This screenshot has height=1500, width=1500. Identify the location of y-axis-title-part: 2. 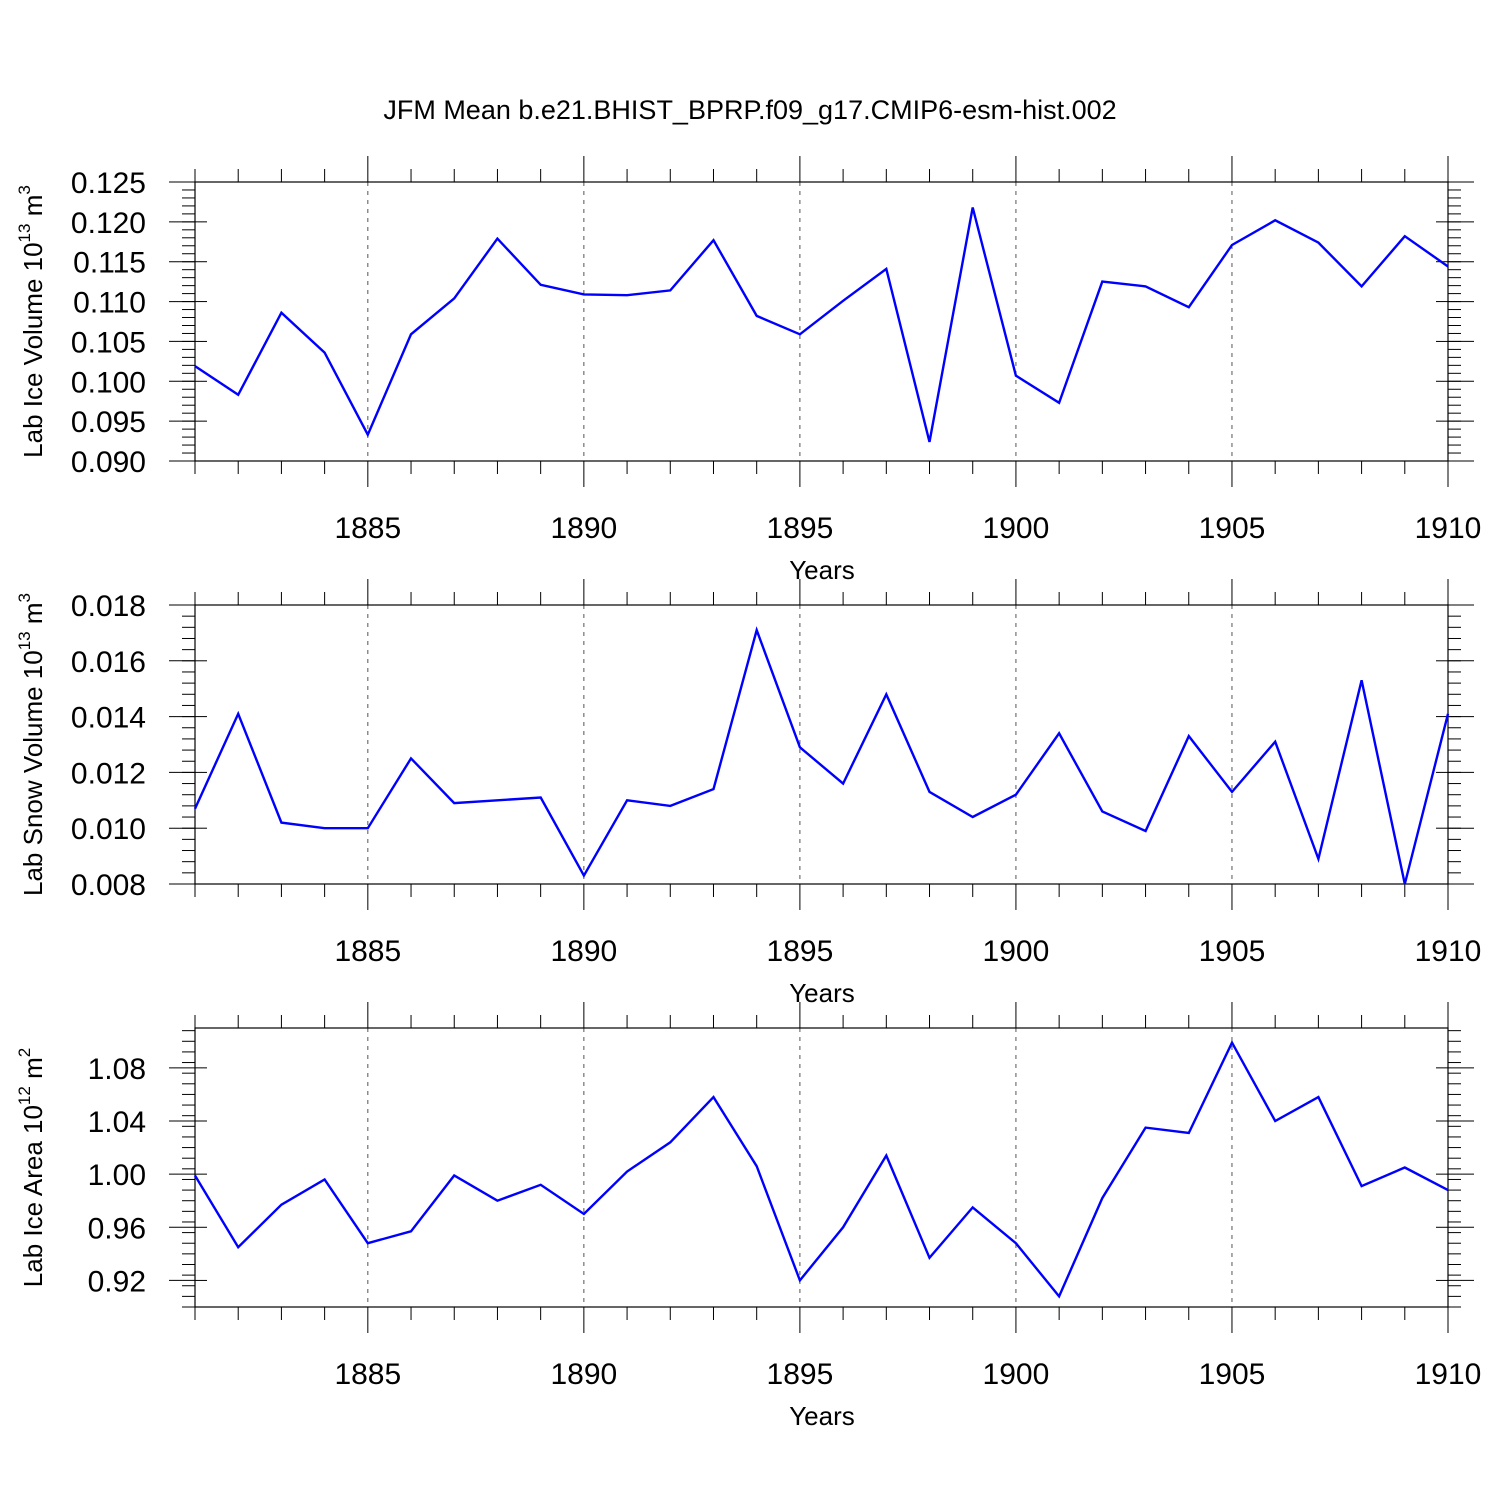
(24, 1052).